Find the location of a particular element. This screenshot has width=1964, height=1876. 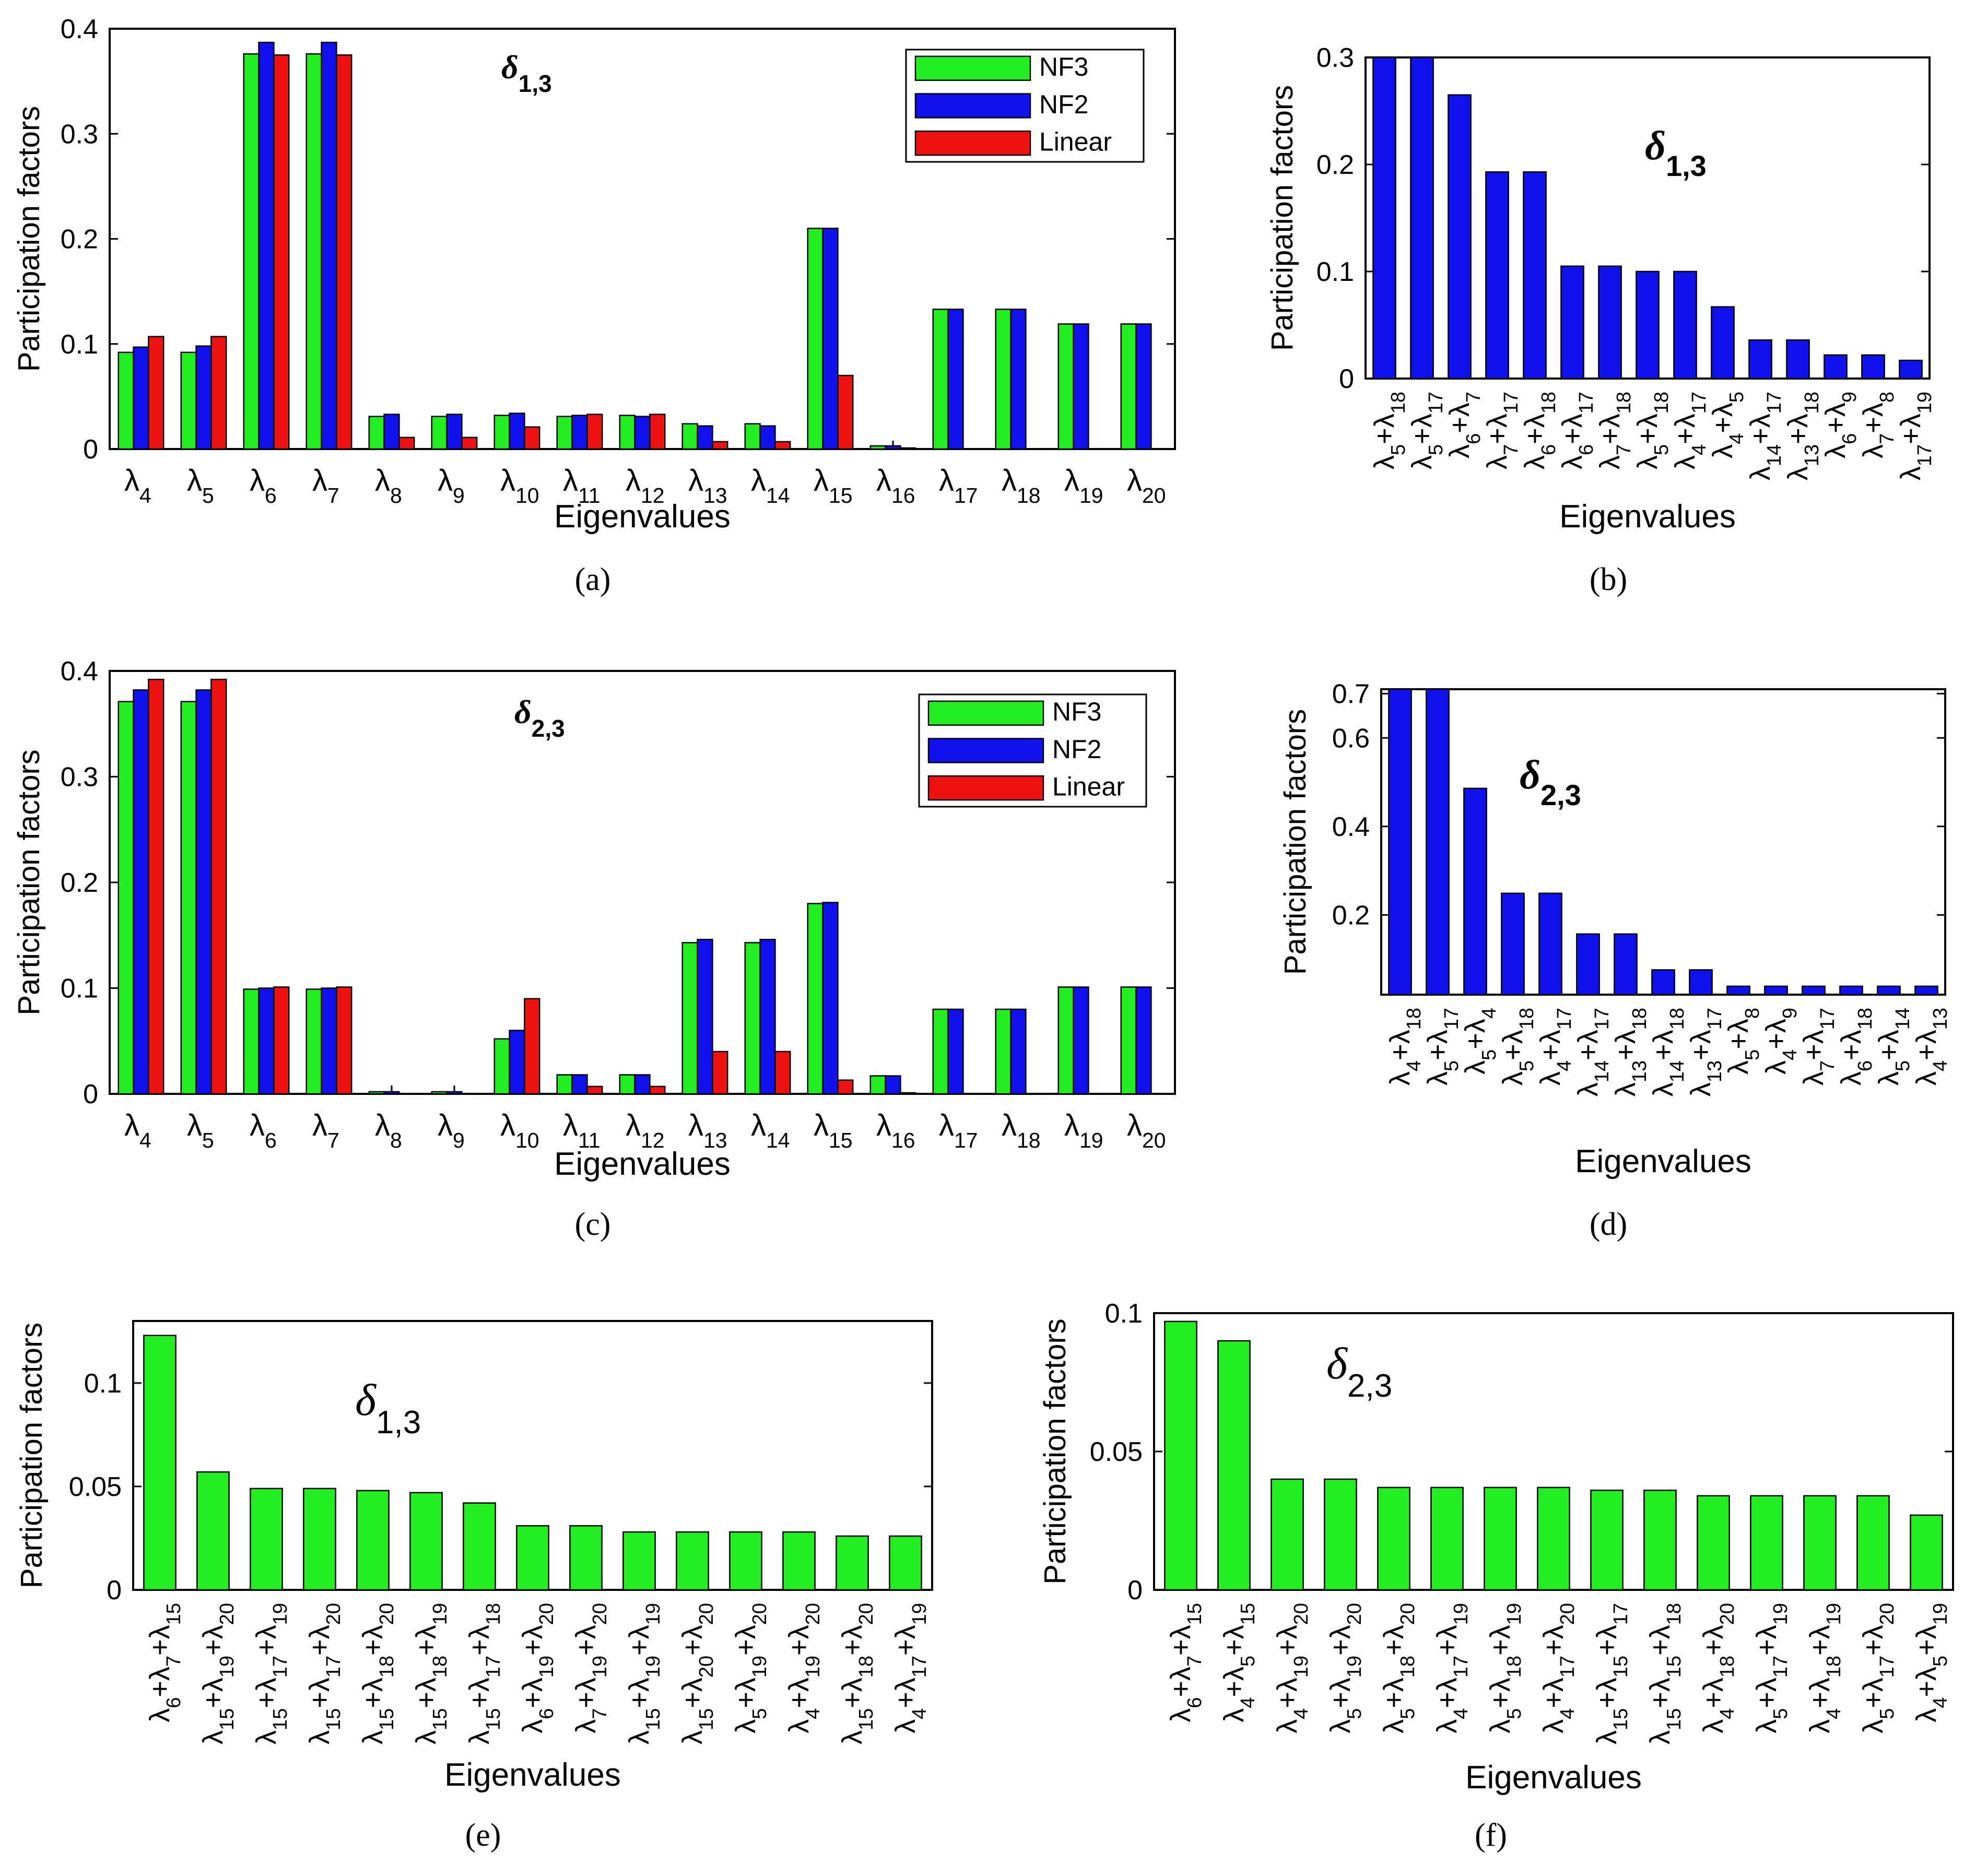

legend-swatch-linear is located at coordinates (985, 788).